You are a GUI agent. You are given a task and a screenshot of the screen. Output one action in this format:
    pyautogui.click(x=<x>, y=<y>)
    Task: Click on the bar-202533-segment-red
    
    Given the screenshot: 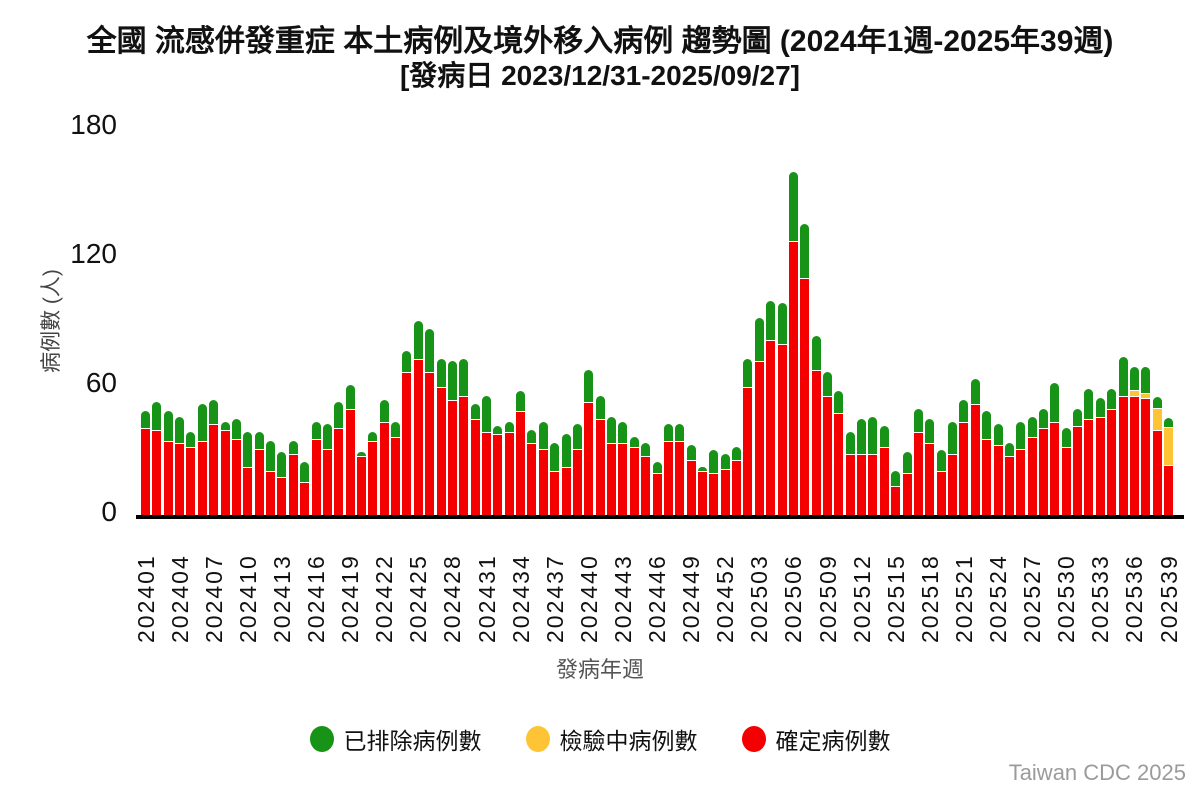 What is the action you would take?
    pyautogui.click(x=1100, y=466)
    